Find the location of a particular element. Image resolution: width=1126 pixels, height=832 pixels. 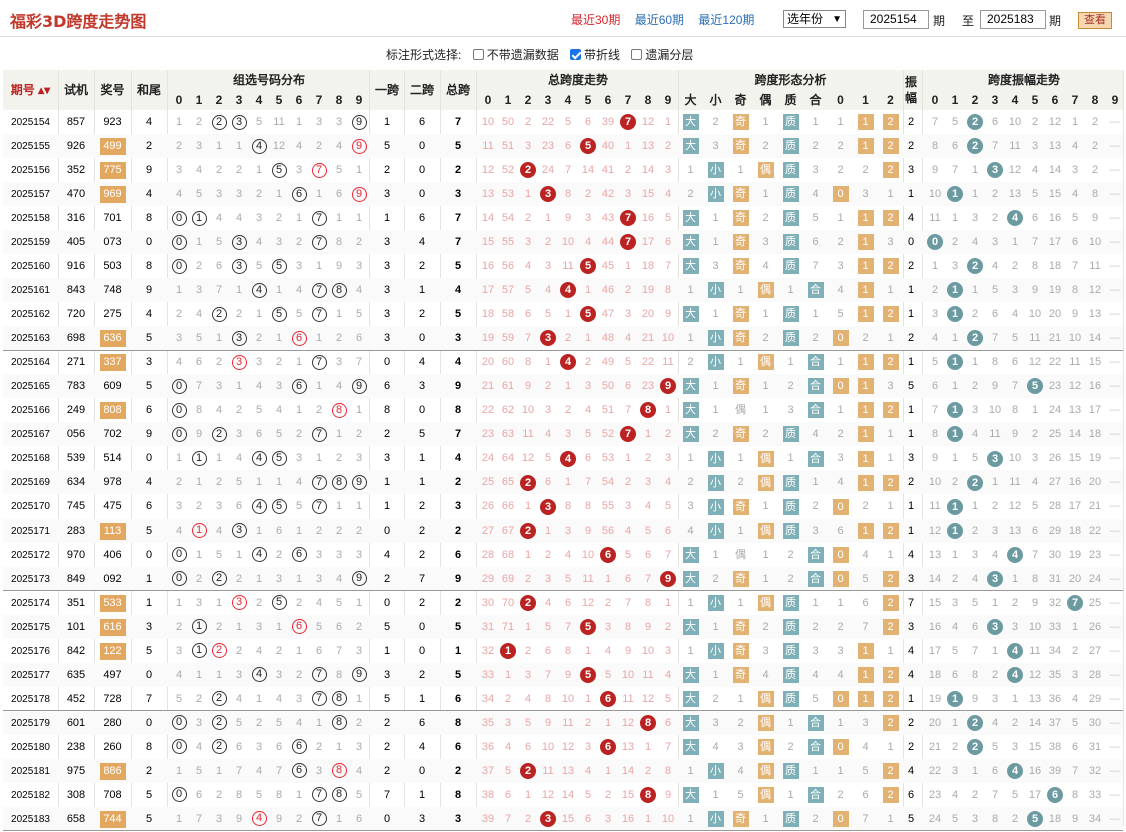

trend-cell: 5 is located at coordinates (648, 530).